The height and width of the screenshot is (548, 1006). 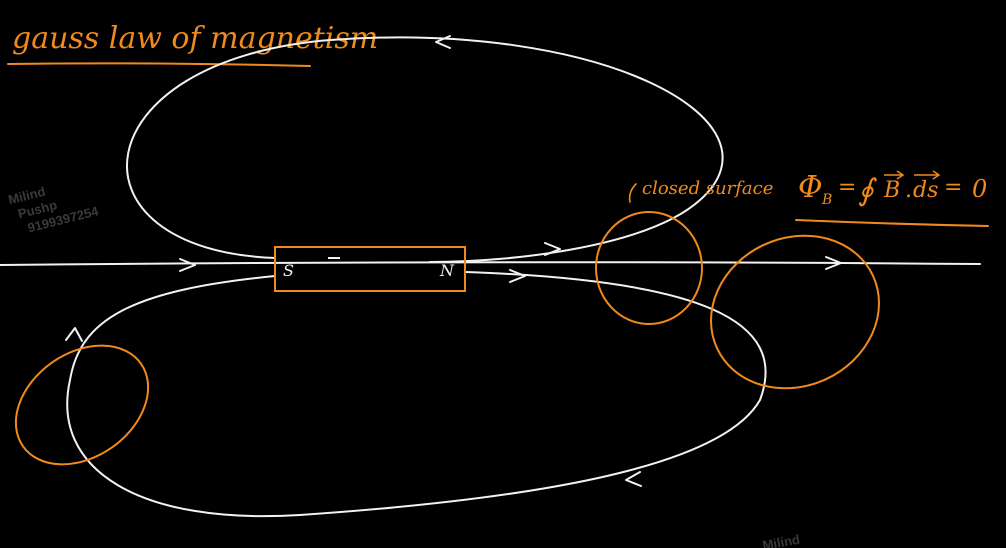 I want to click on watermark-left: Milind Pushp 9199397254, so click(x=54, y=210).